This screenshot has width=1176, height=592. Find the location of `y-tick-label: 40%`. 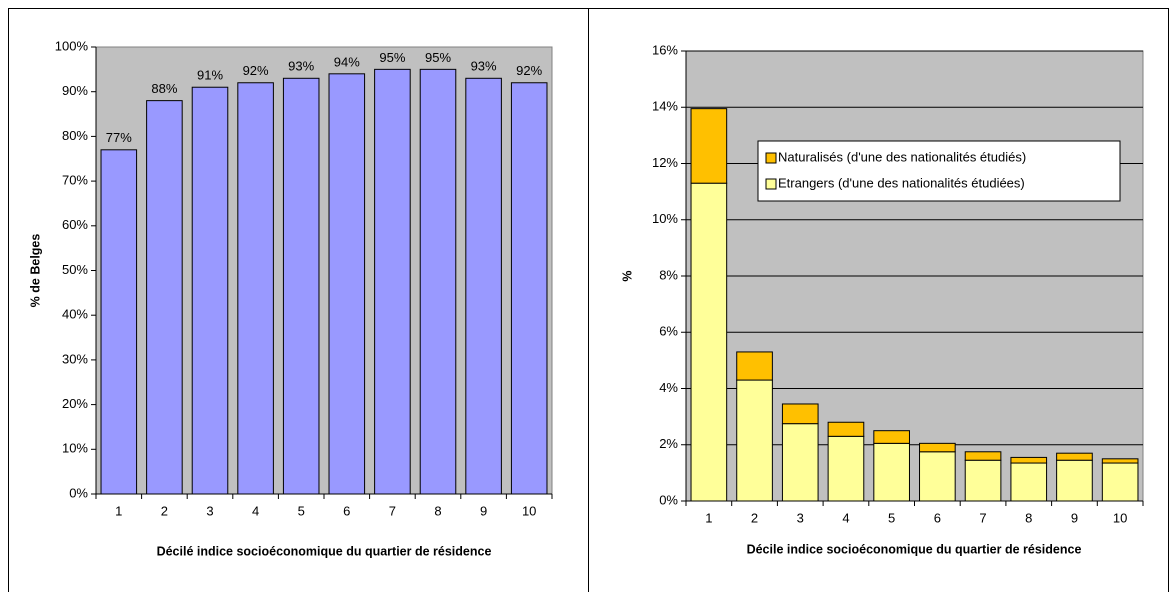

y-tick-label: 40% is located at coordinates (75, 314).